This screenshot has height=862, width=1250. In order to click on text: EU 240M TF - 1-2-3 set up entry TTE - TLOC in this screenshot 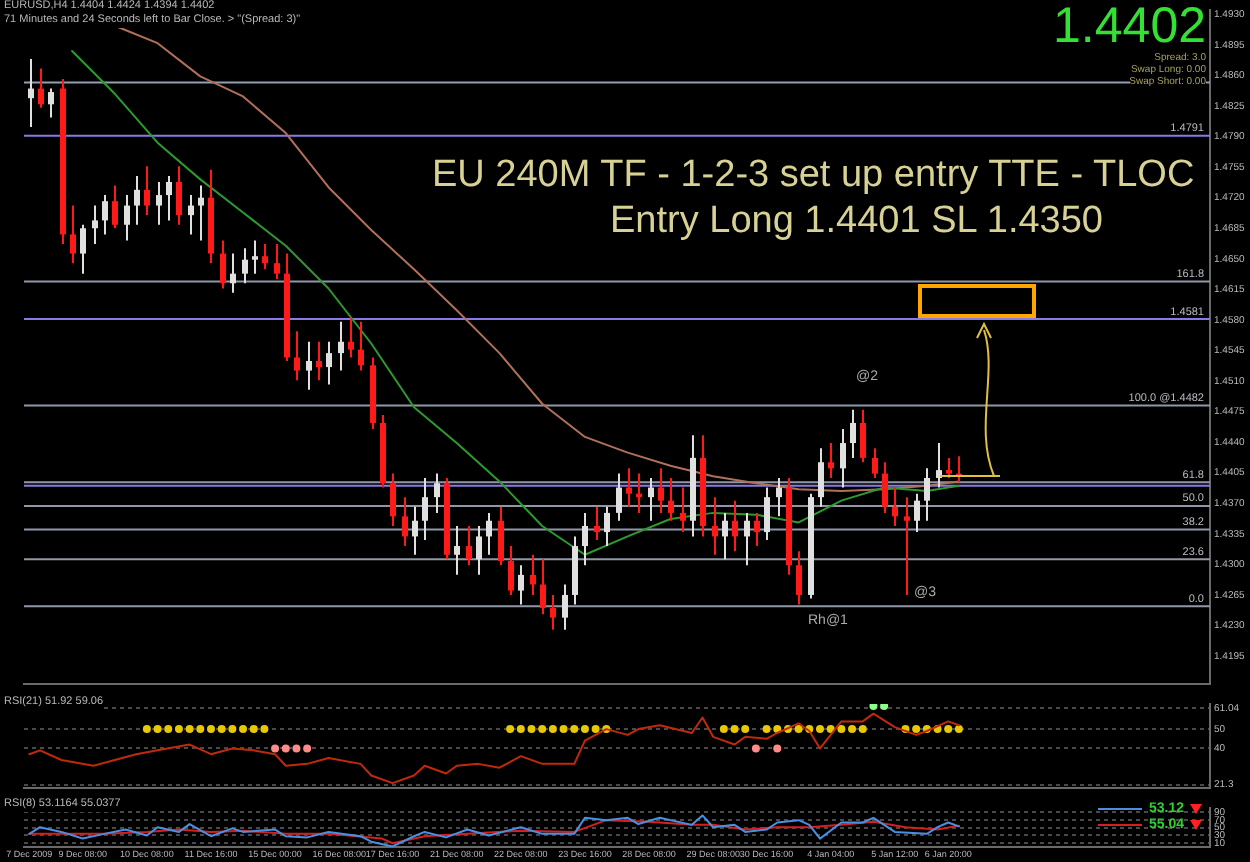, I will do `click(813, 175)`.